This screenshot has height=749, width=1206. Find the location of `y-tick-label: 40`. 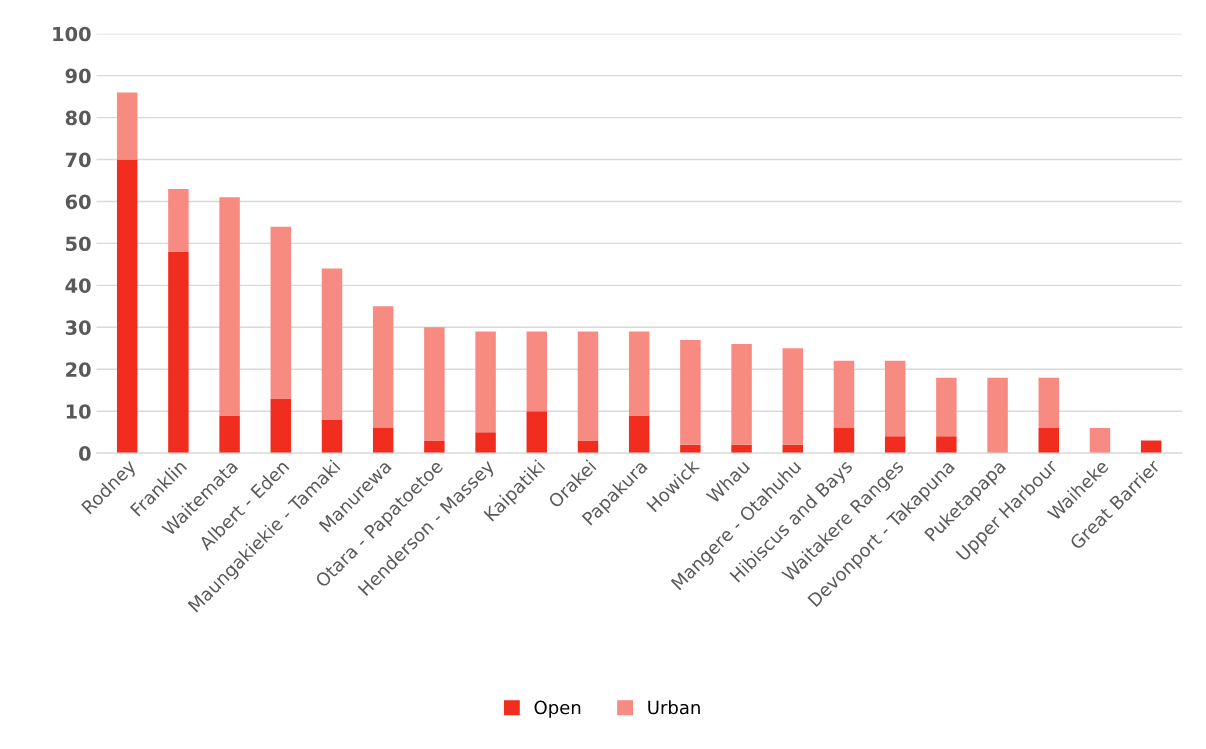

y-tick-label: 40 is located at coordinates (78, 286).